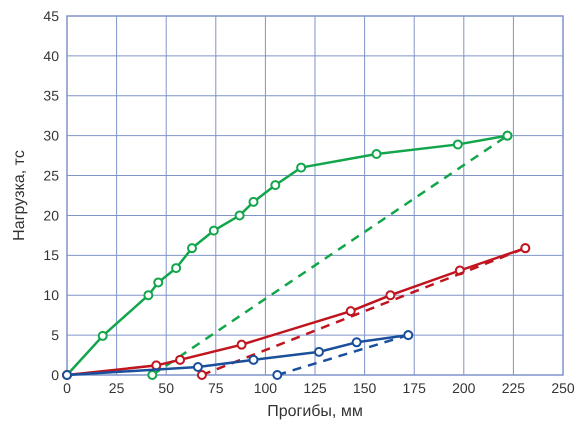  What do you see at coordinates (51, 96) in the screenshot?
I see `y-tick-label: 35` at bounding box center [51, 96].